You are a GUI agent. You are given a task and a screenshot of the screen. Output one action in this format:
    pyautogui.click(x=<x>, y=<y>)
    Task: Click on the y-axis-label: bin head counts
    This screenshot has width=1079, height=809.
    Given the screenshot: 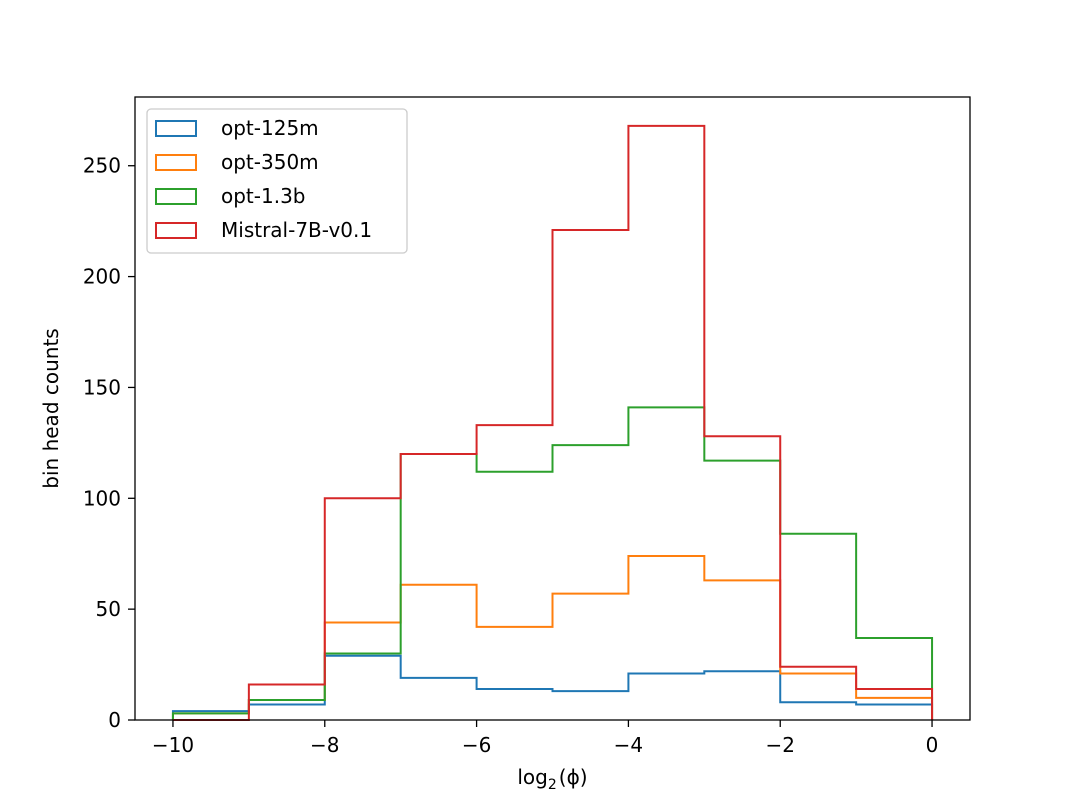 What is the action you would take?
    pyautogui.click(x=51, y=408)
    